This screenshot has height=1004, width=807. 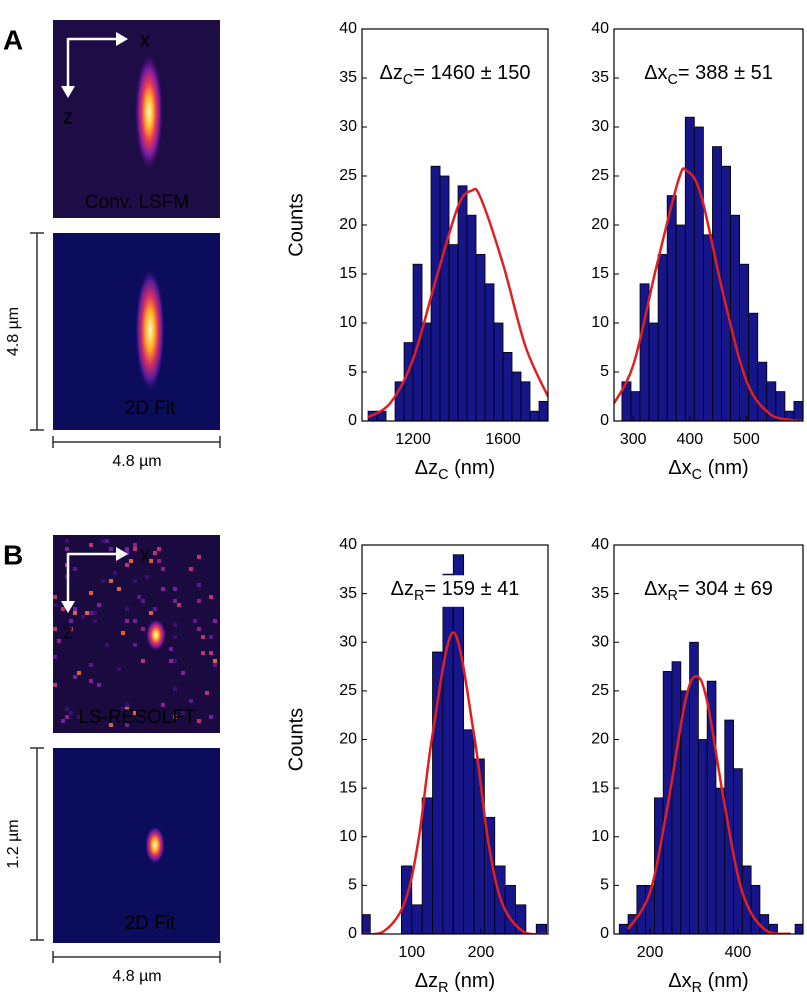 I want to click on y-axis-label: Counts, so click(x=296, y=739).